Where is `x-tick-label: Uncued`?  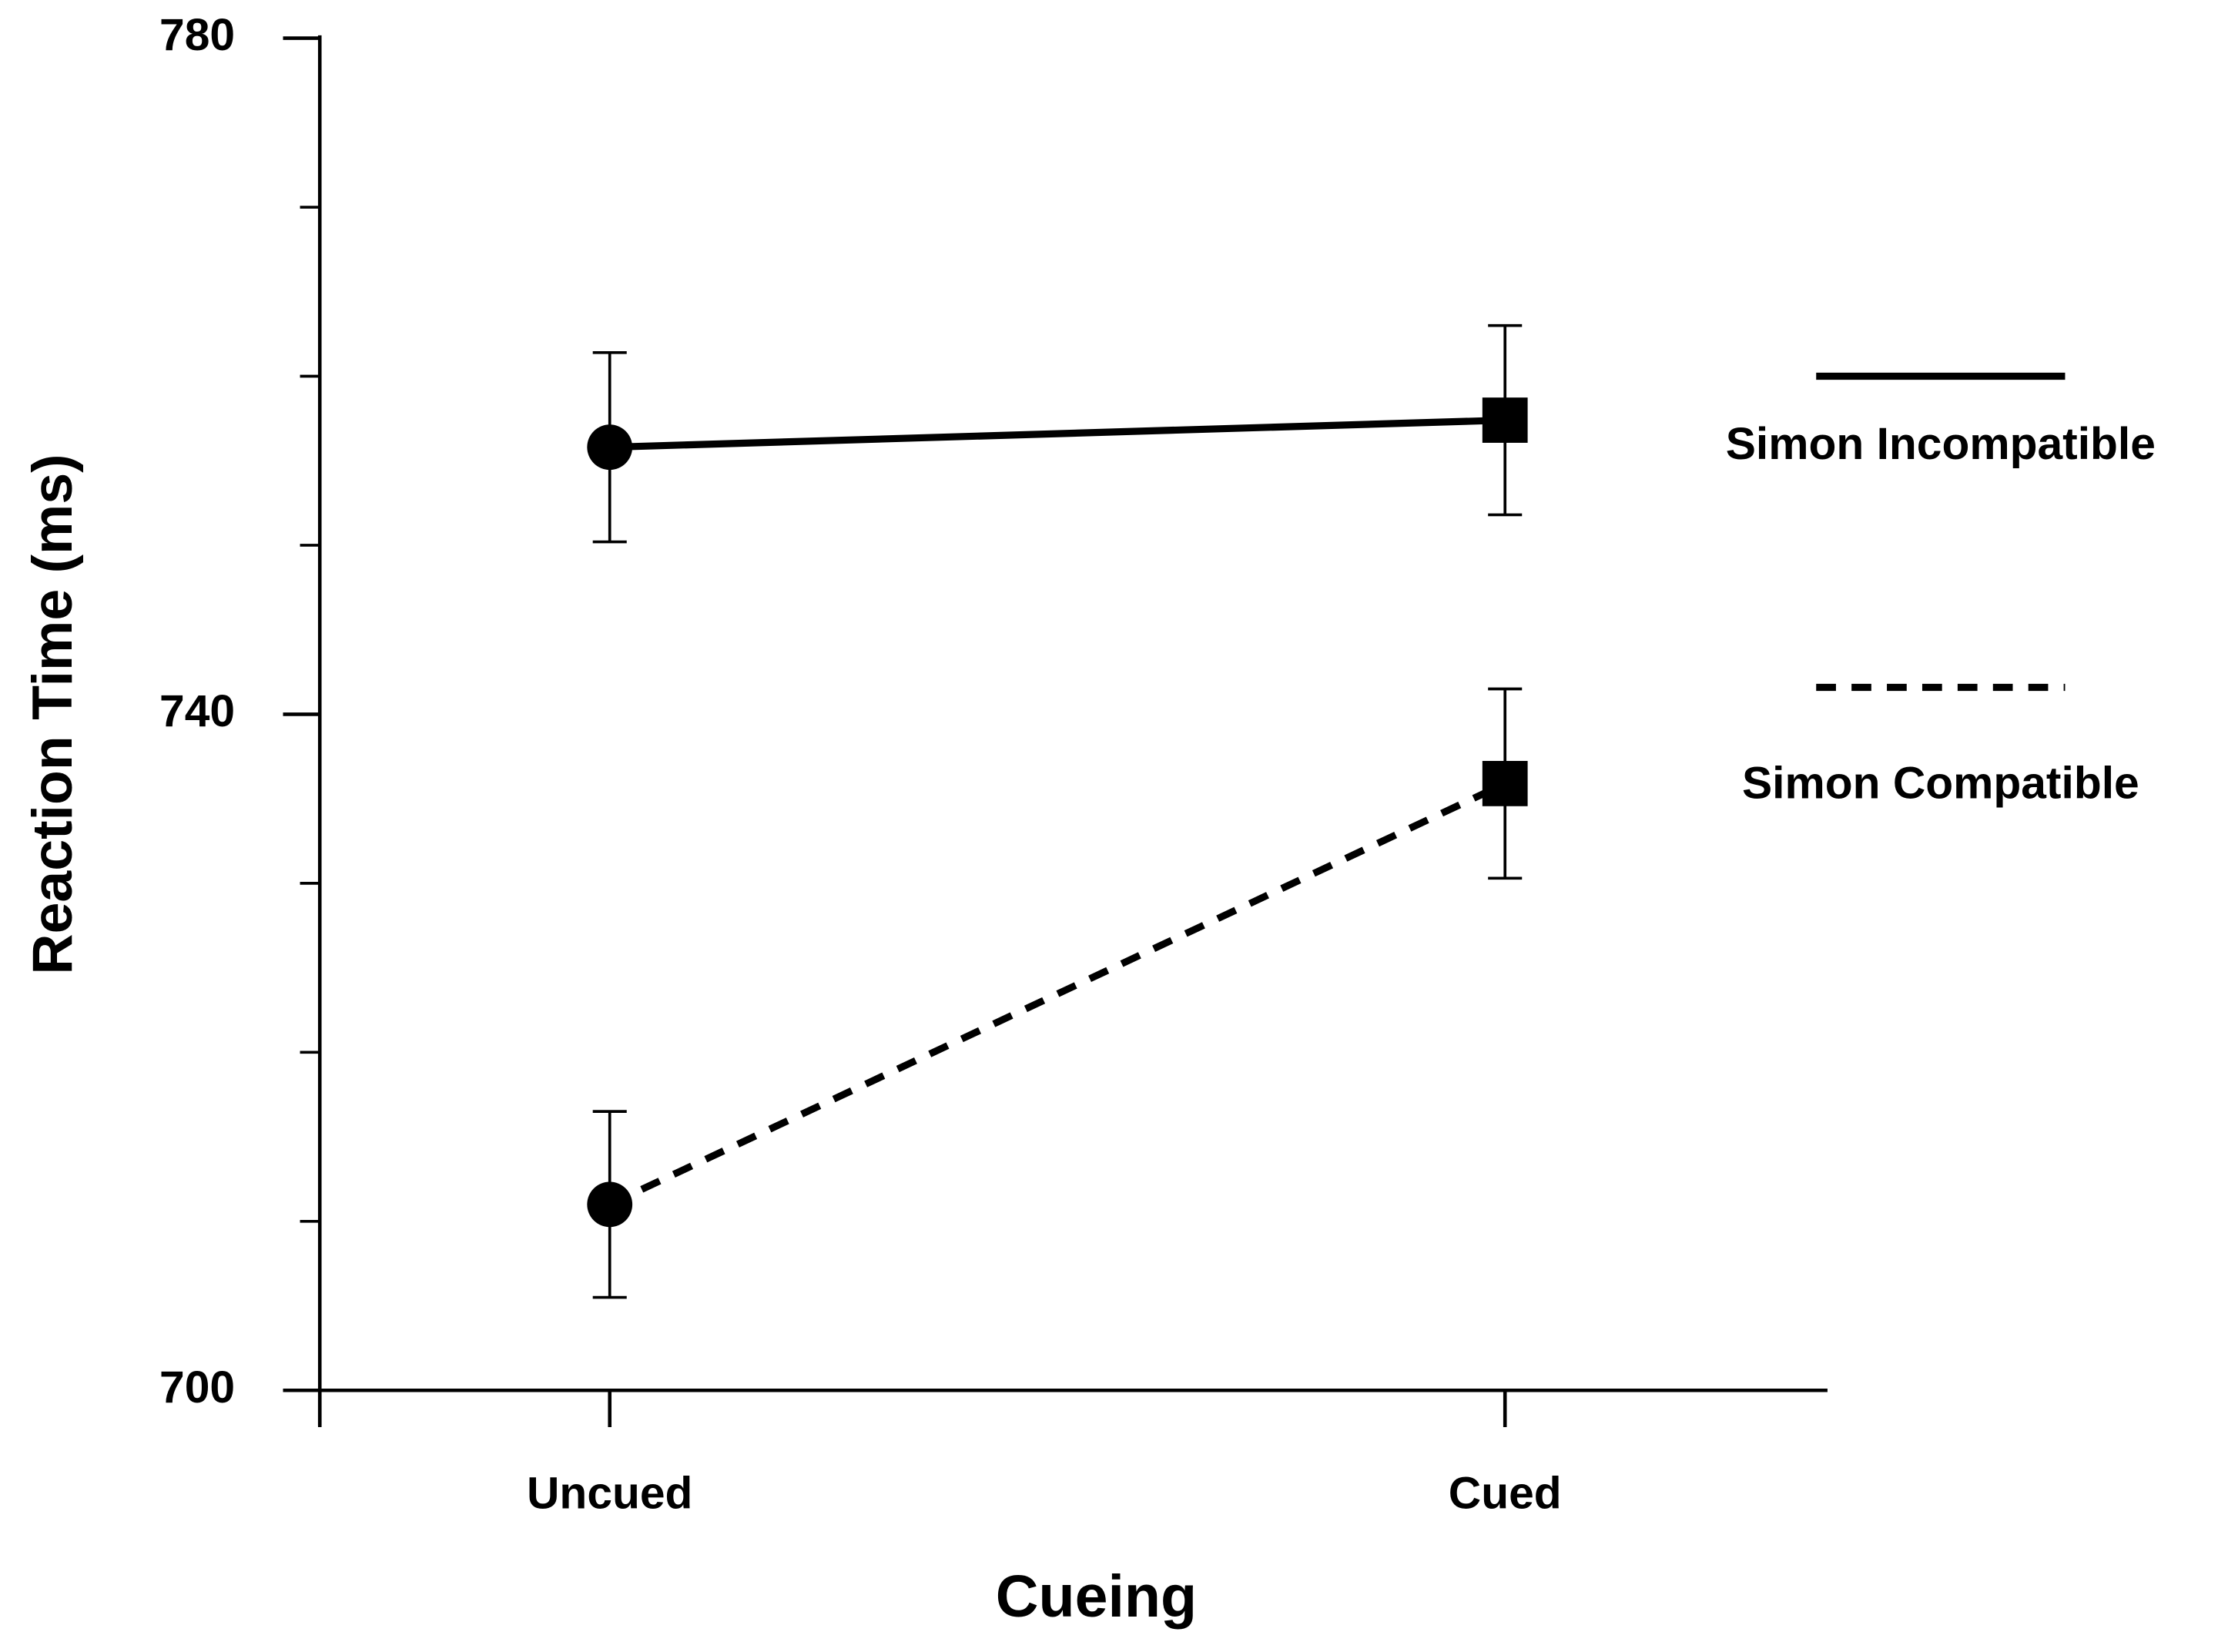 x-tick-label: Uncued is located at coordinates (609, 1494).